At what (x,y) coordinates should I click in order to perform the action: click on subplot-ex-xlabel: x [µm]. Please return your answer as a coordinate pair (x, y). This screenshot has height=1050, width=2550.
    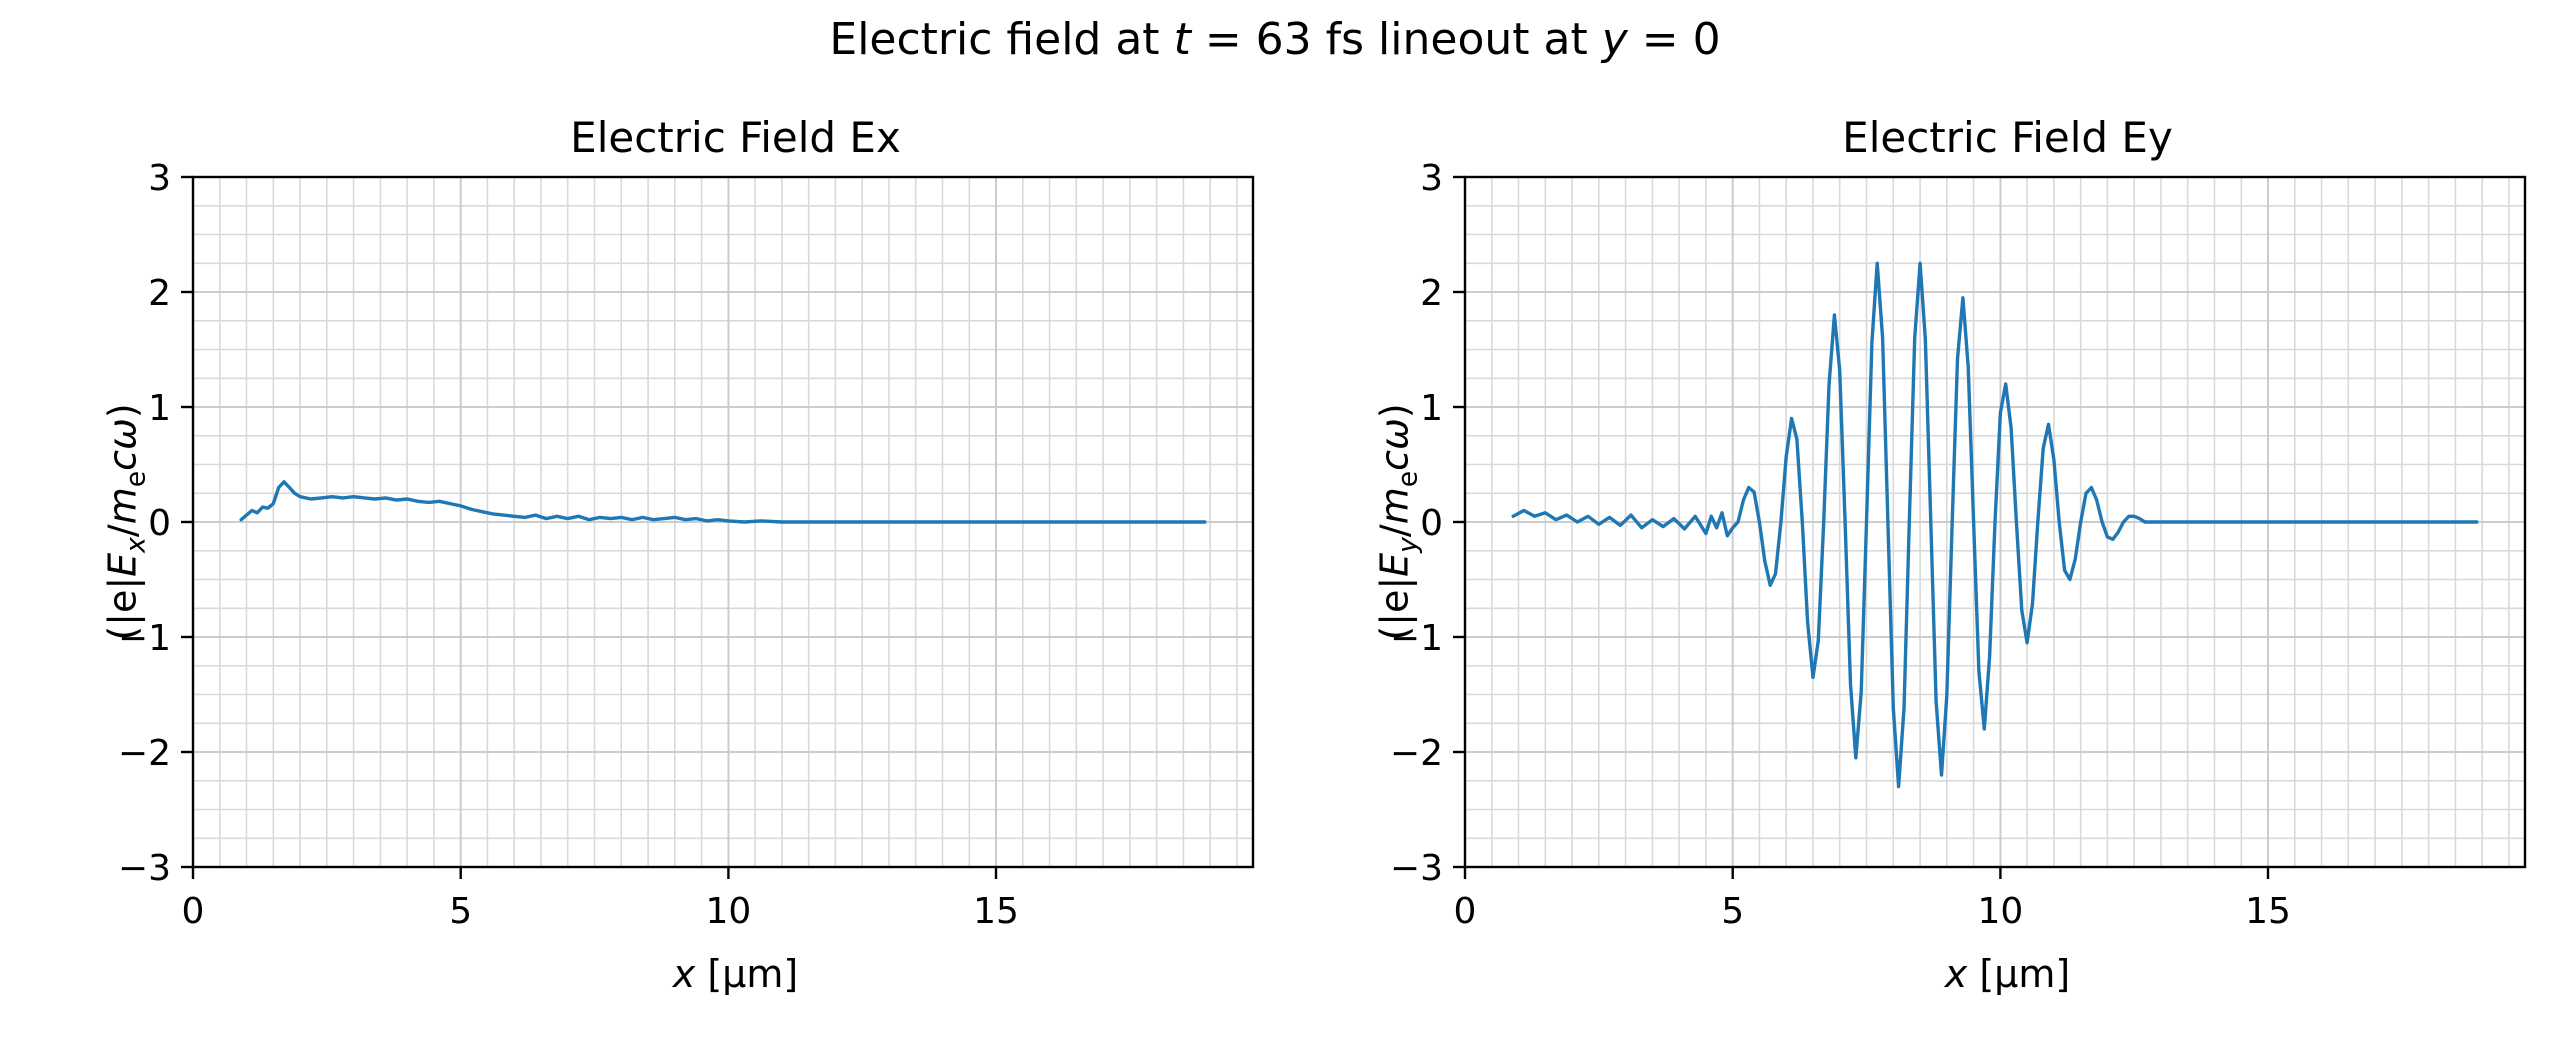
    Looking at the image, I should click on (735, 974).